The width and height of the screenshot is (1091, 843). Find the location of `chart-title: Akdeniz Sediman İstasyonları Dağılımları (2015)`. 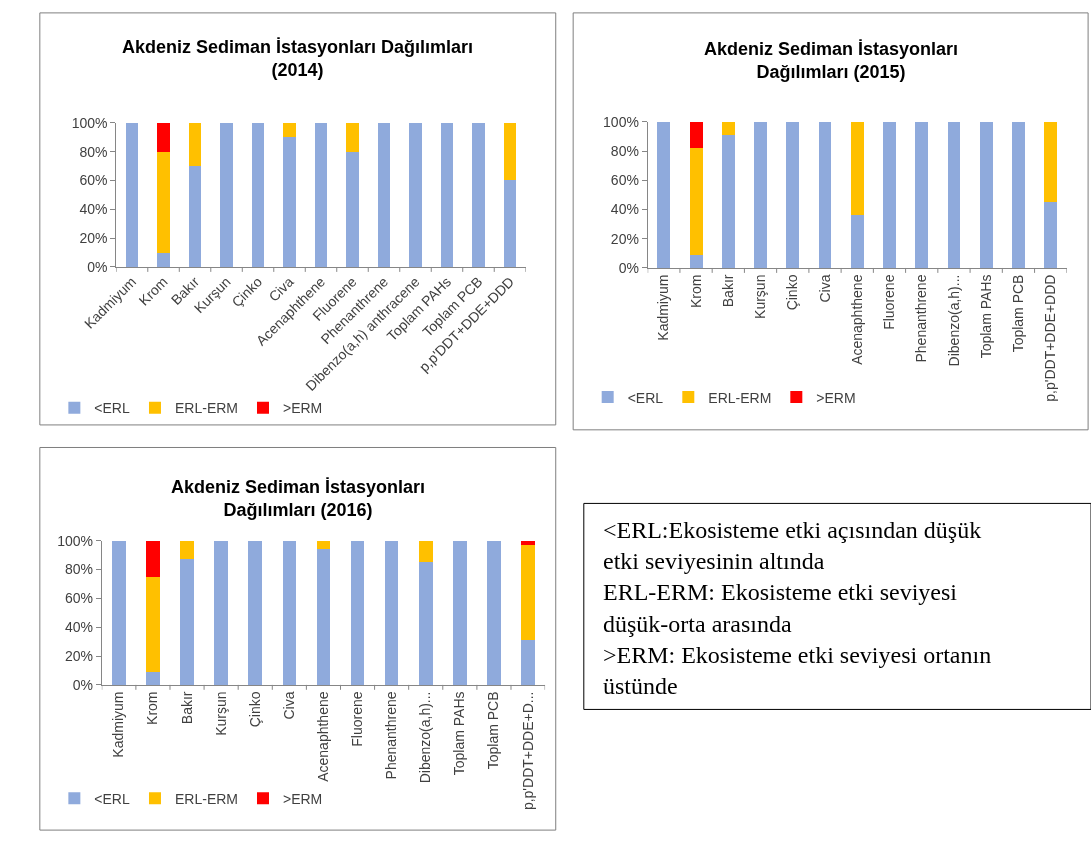

chart-title: Akdeniz Sediman İstasyonları Dağılımları (2015) is located at coordinates (831, 61).